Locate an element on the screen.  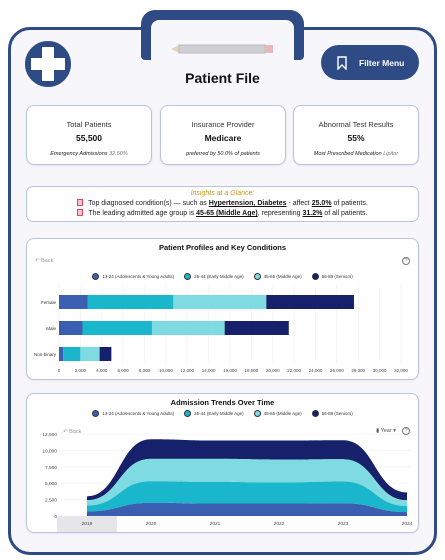
x-tick-label: 32,000 is located at coordinates (401, 370).